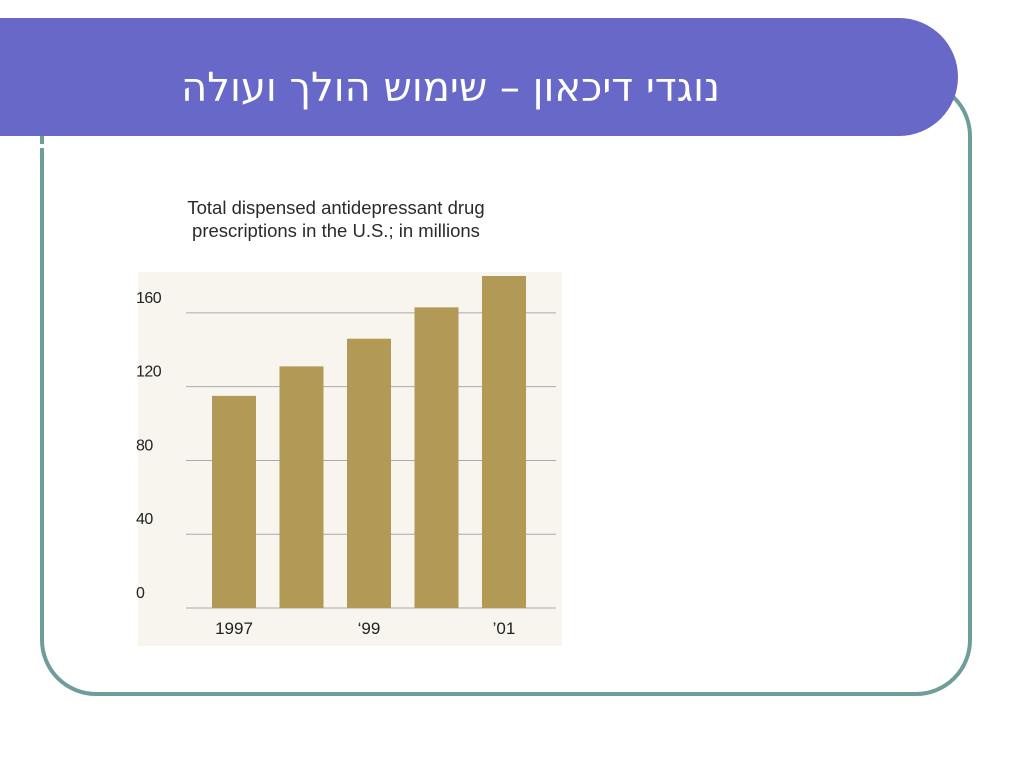 This screenshot has width=1024, height=768. I want to click on x-tick-label: ’01, so click(504, 628).